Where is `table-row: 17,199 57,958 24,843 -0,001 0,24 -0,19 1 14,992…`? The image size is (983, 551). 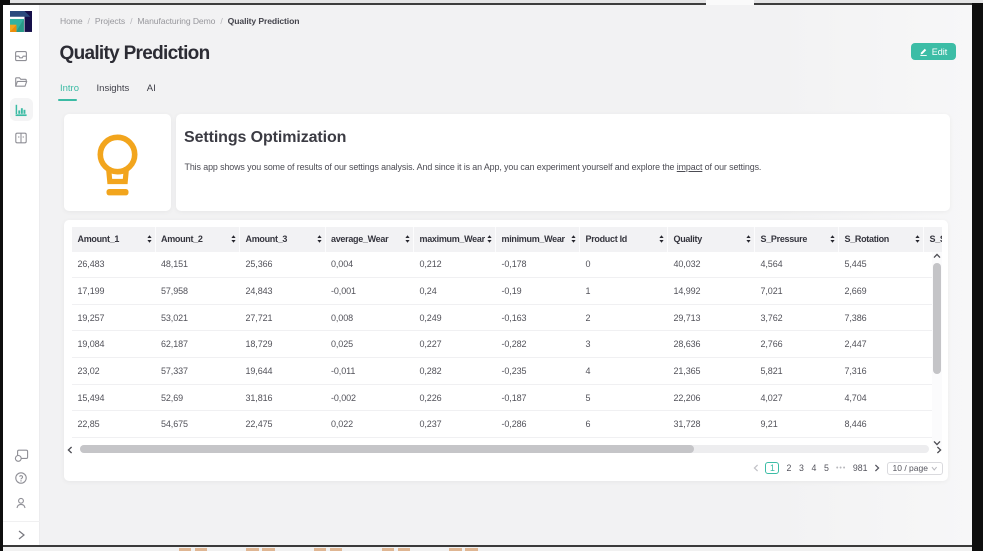
table-row: 17,199 57,958 24,843 -0,001 0,24 -0,19 1 14,992… is located at coordinates (502, 291).